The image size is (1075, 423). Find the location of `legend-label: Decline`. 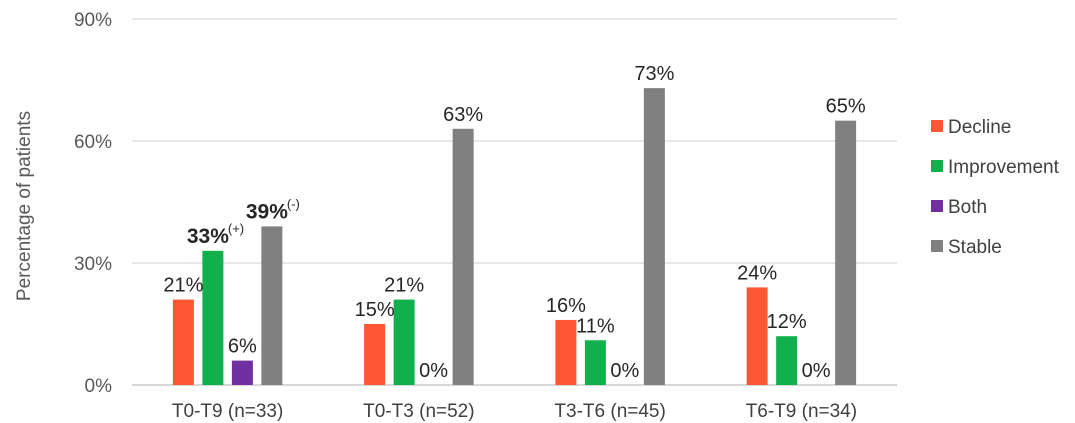

legend-label: Decline is located at coordinates (979, 127).